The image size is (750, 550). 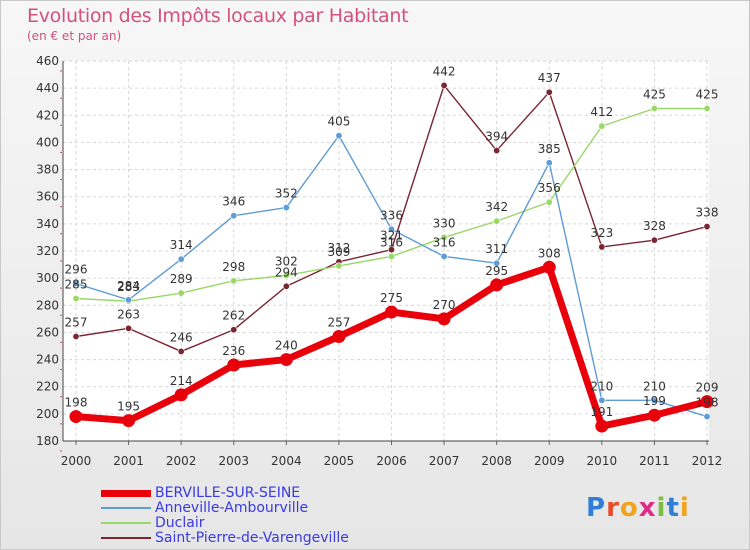 I want to click on legend-label-duclair: Duclair, so click(x=180, y=523).